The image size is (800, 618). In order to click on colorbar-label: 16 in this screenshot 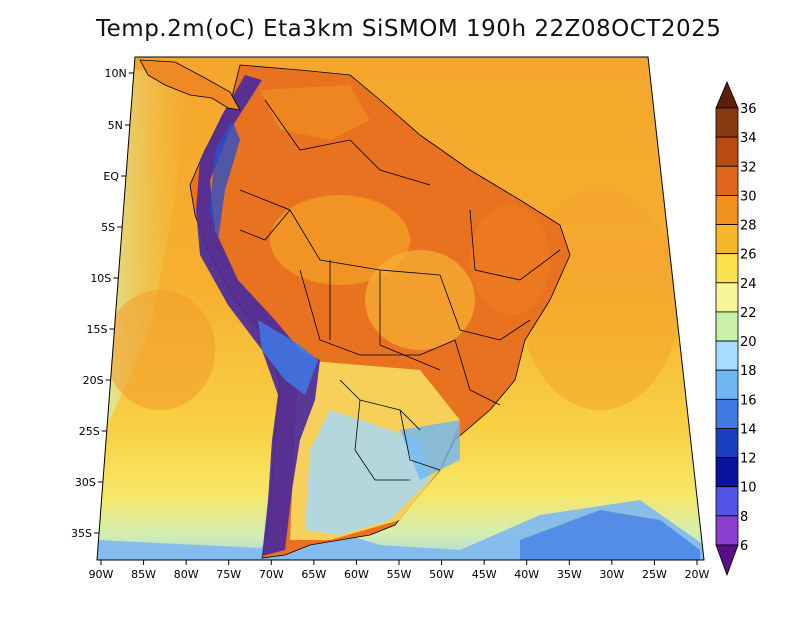, I will do `click(748, 400)`.